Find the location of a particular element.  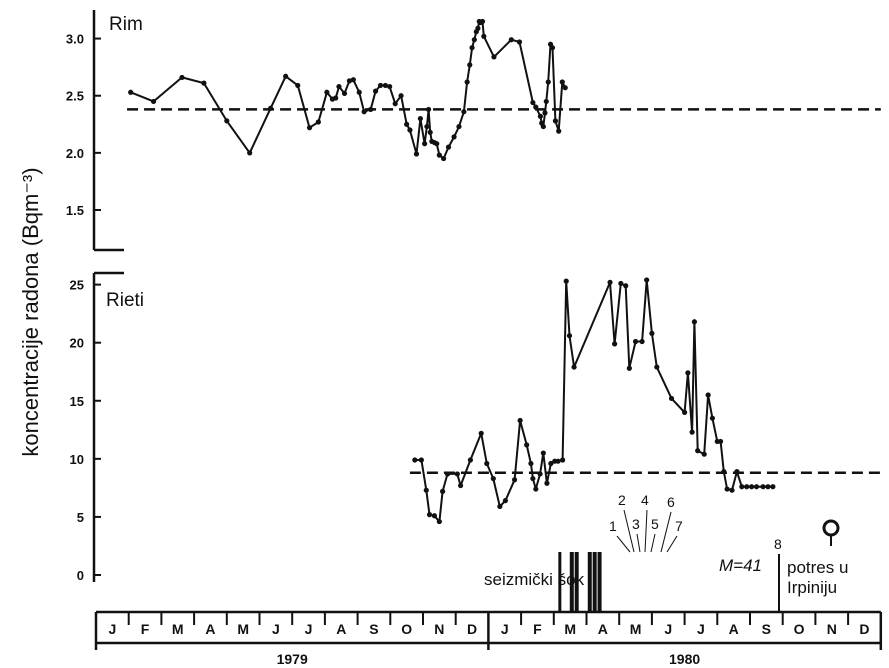

month-label-5: J is located at coordinates (276, 629).